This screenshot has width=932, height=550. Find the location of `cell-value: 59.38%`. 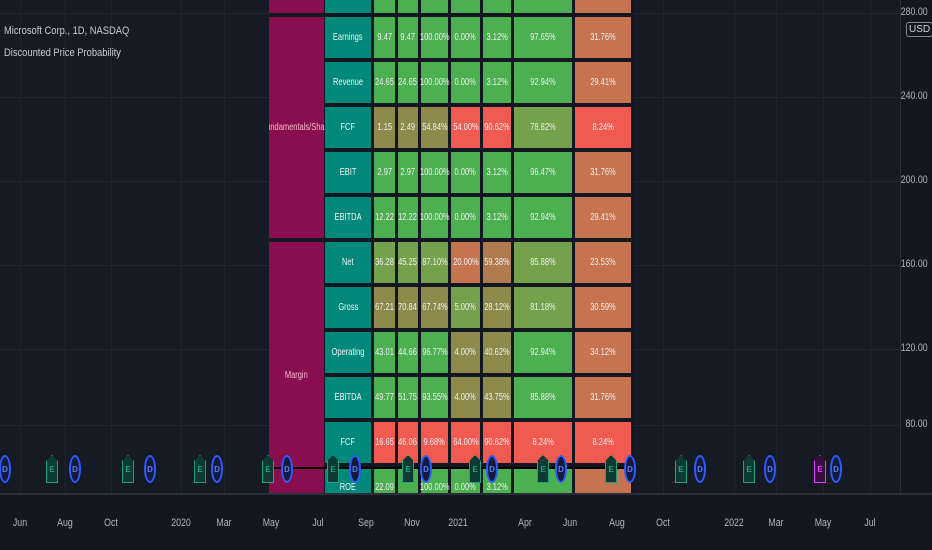

cell-value: 59.38% is located at coordinates (497, 262).